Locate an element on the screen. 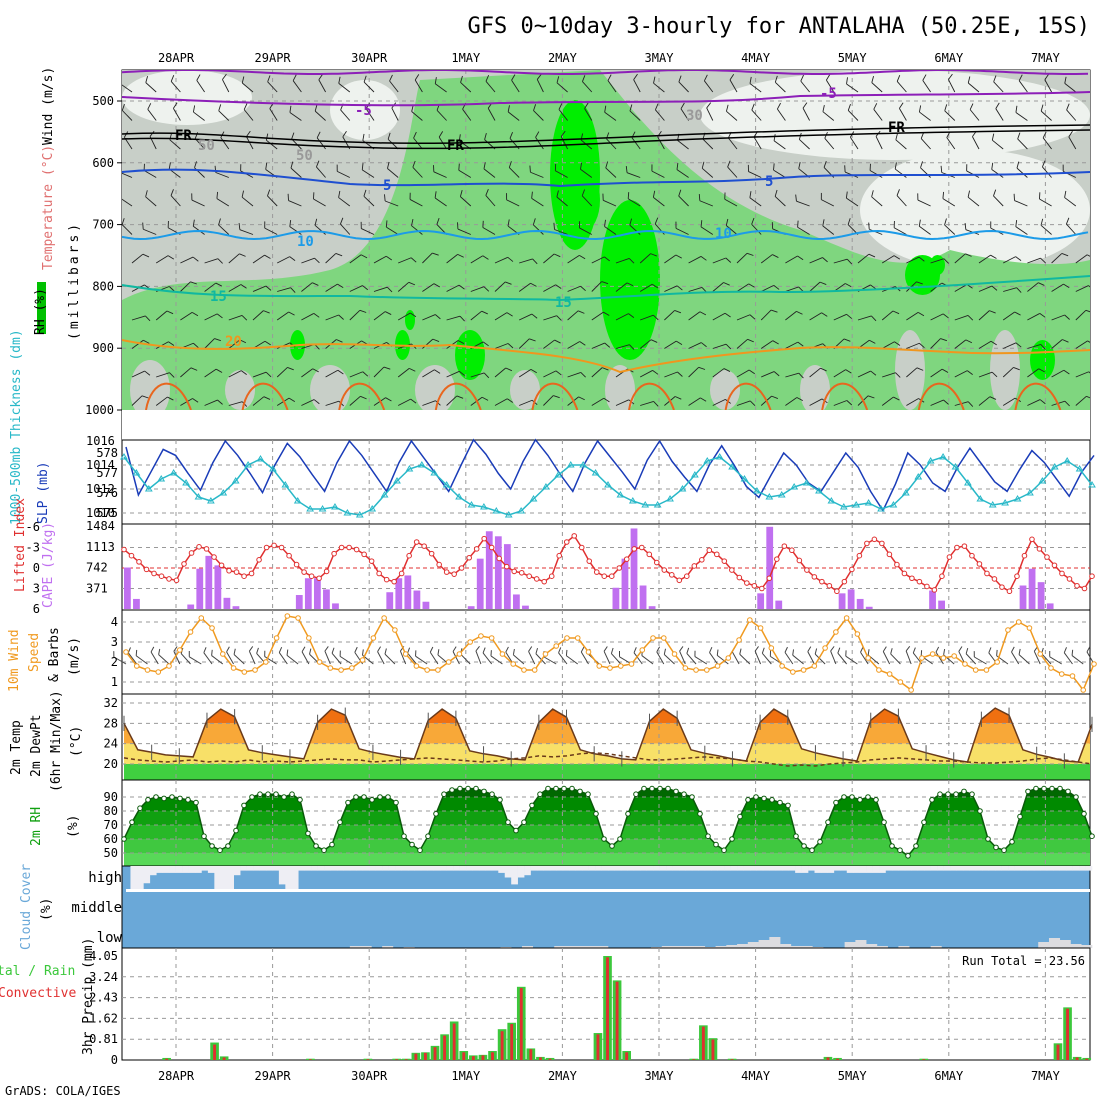 This screenshot has width=1100, height=1100. rh-saturated-area is located at coordinates (585, 200).